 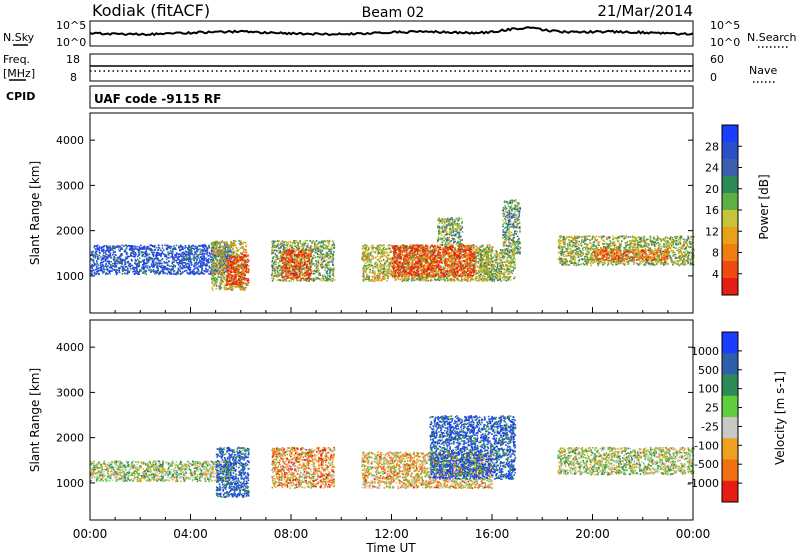 I want to click on nave-label: Nave, so click(x=763, y=70).